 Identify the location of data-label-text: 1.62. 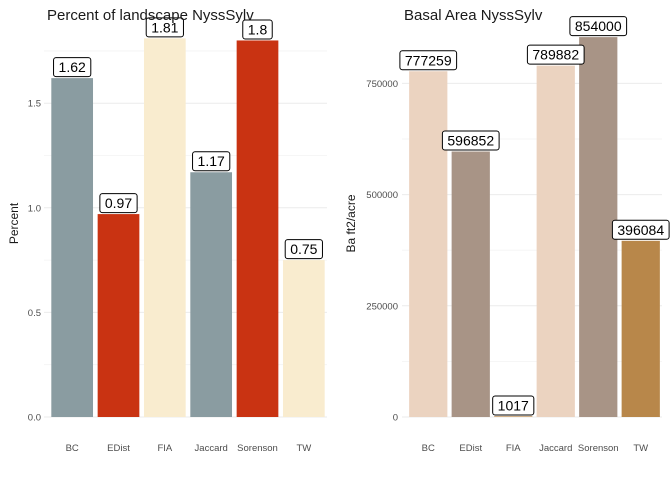
(72, 67).